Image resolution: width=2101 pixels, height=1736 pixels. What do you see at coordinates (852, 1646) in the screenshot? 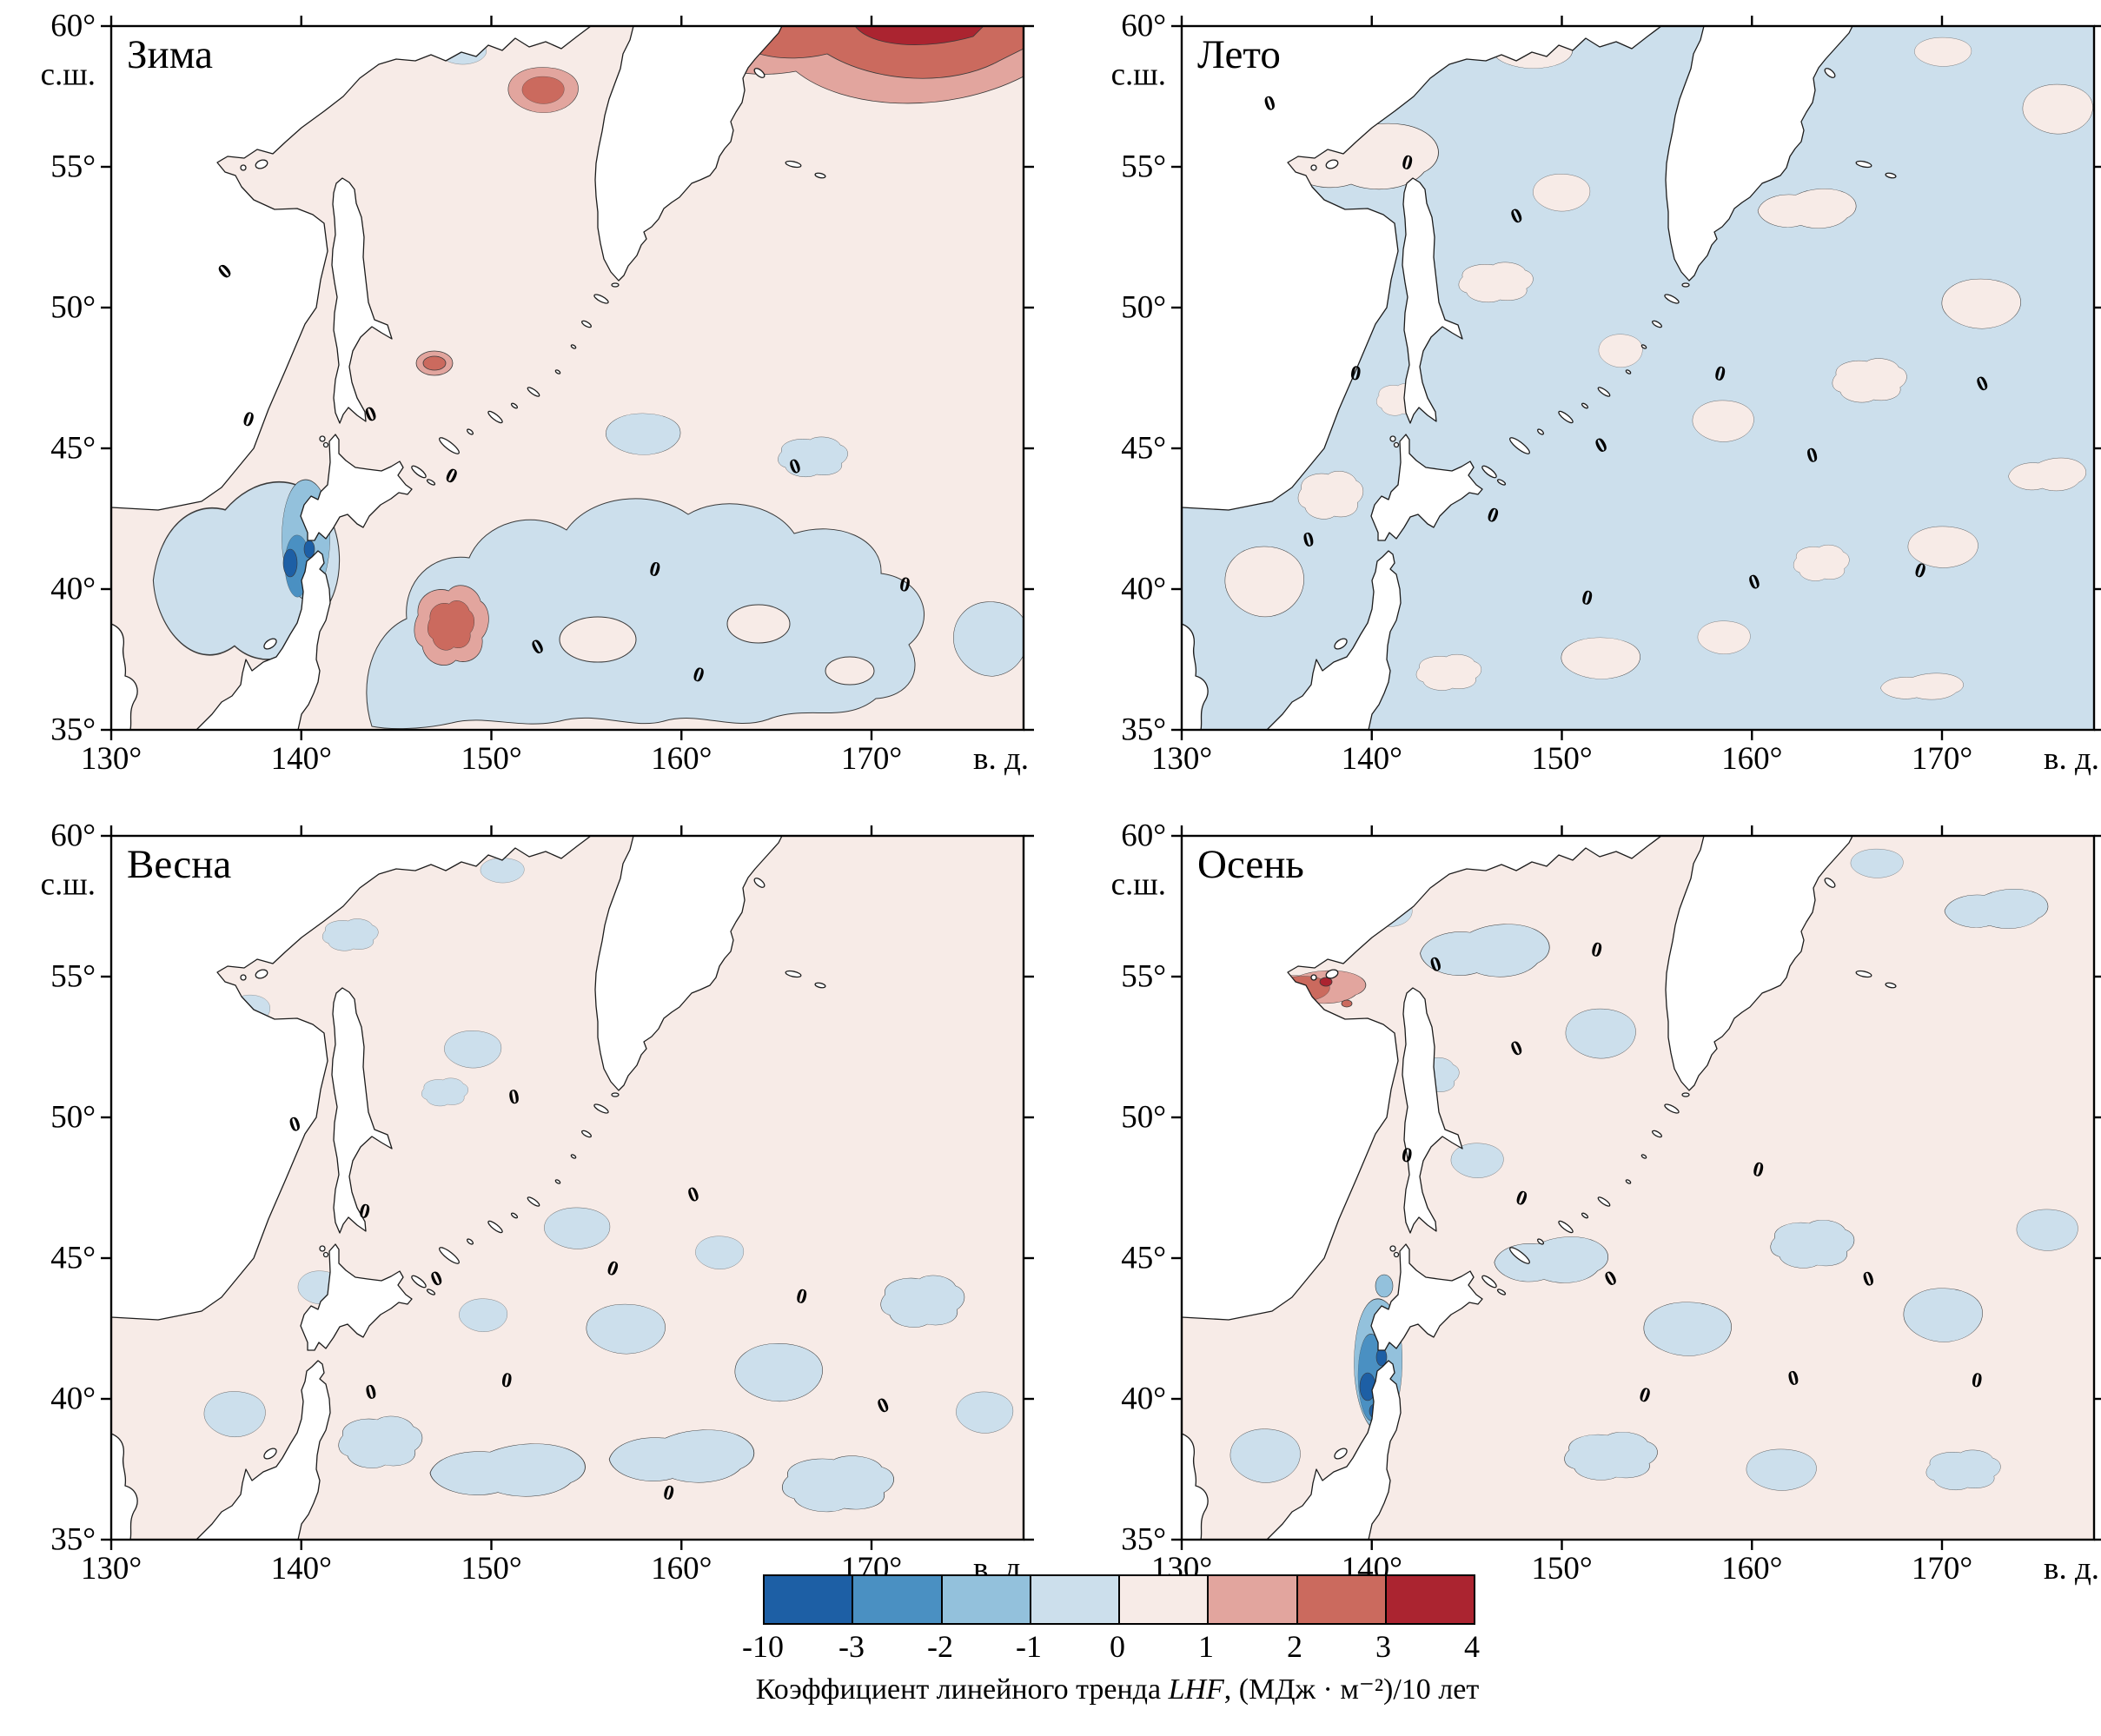
I see `colorbar-tick-label: -3` at bounding box center [852, 1646].